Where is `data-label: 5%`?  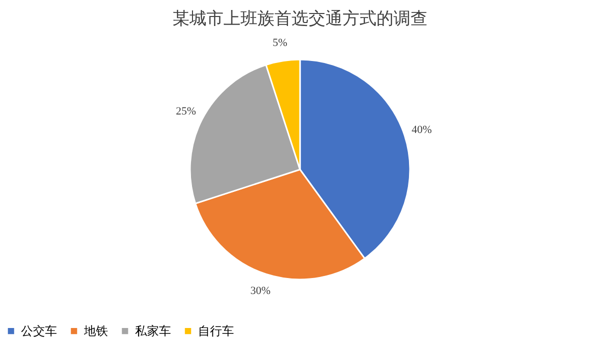
data-label: 5% is located at coordinates (280, 43).